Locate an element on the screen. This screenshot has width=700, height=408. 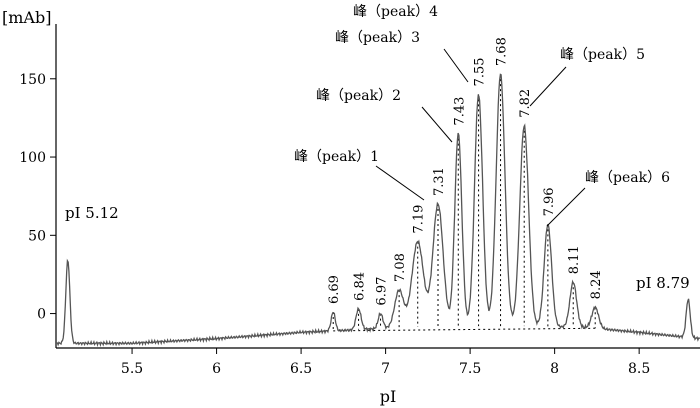
pi-value-label: 7.43 is located at coordinates (459, 111).